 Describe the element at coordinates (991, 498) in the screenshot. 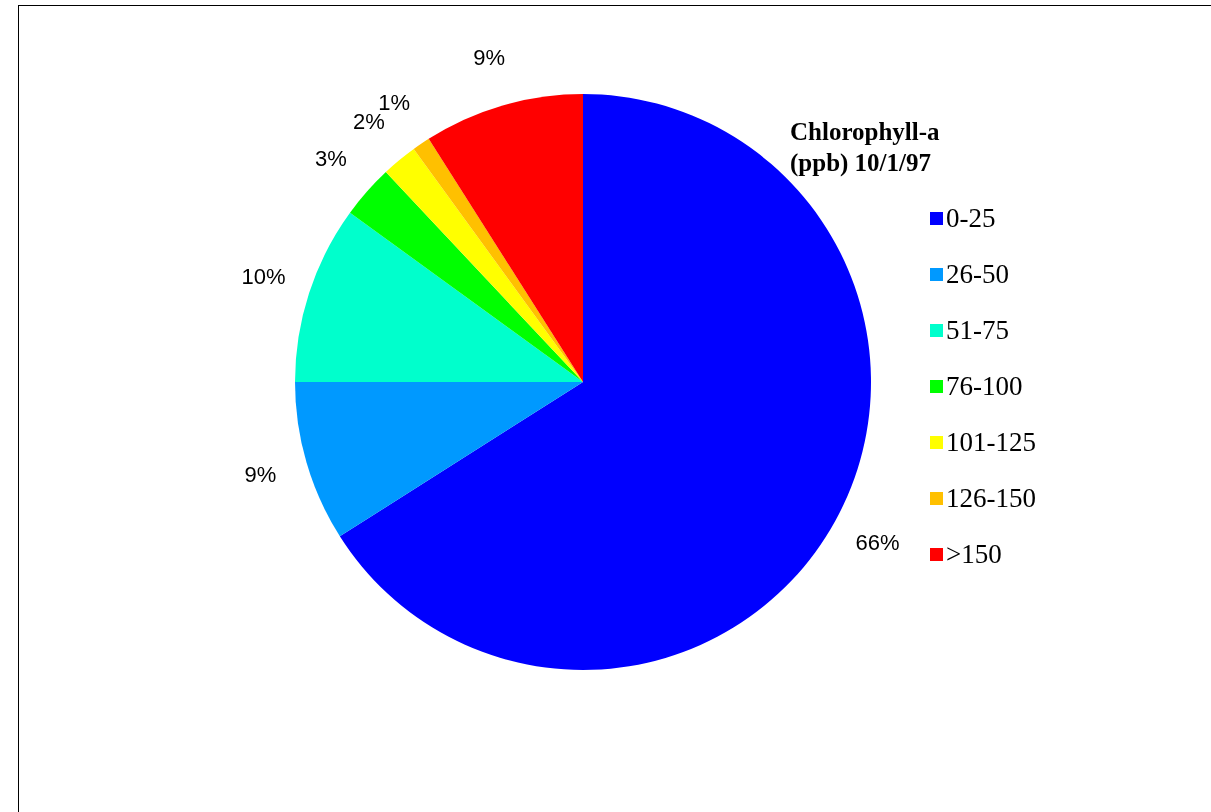

I see `legend-label: 126-150` at that location.